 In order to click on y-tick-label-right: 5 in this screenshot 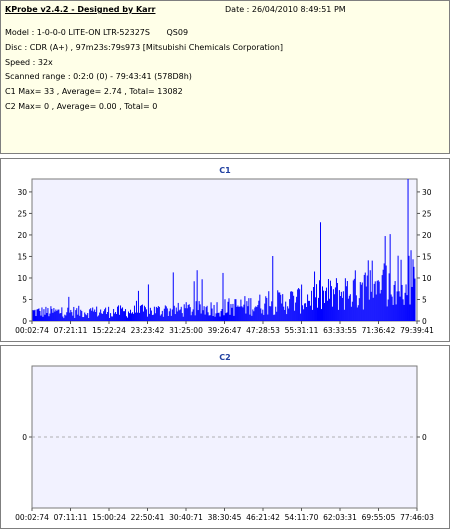, I will do `click(424, 299)`.